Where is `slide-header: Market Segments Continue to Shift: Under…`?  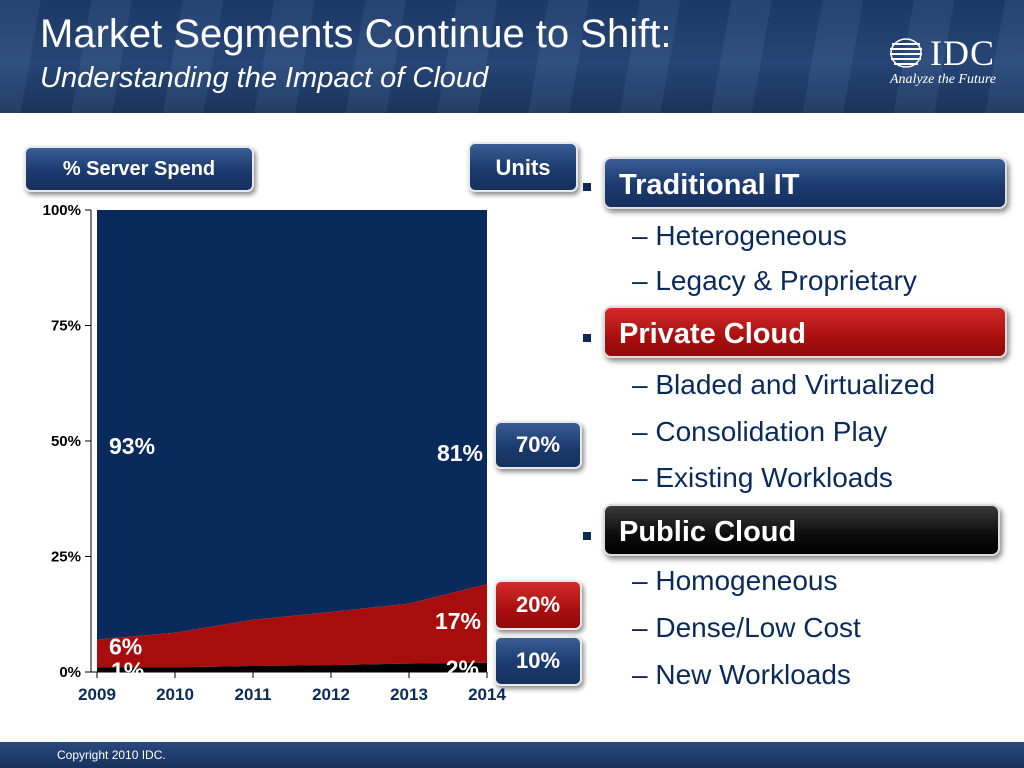 slide-header: Market Segments Continue to Shift: Under… is located at coordinates (512, 56).